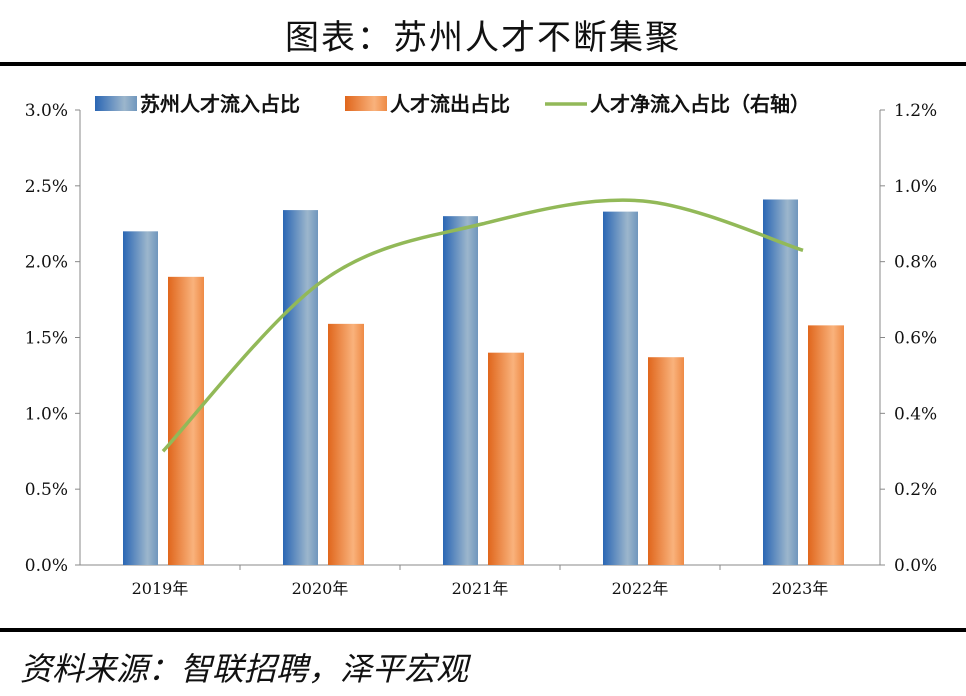 The height and width of the screenshot is (696, 966). What do you see at coordinates (320, 588) in the screenshot?
I see `x-tick-label: 2020年` at bounding box center [320, 588].